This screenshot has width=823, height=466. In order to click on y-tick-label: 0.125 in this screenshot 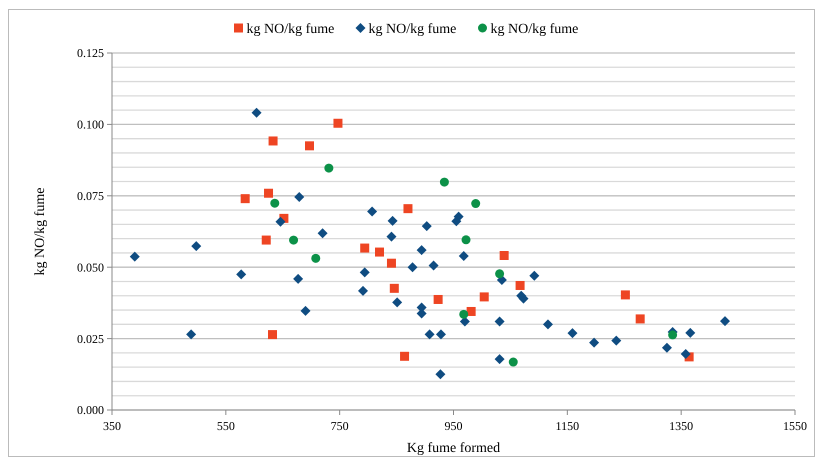, I will do `click(90, 53)`.